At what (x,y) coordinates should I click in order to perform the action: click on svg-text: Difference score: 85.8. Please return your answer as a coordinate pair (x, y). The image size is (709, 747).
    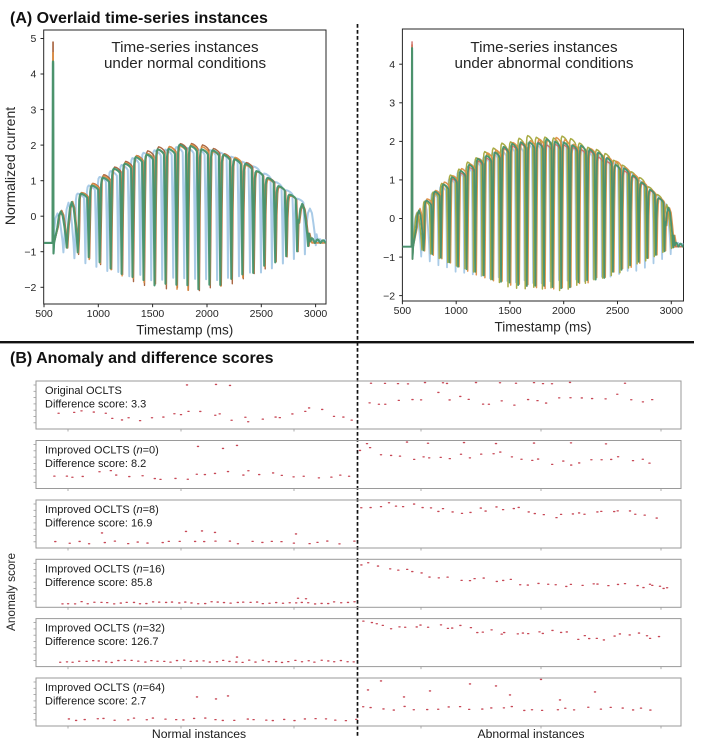
    Looking at the image, I should click on (98, 583).